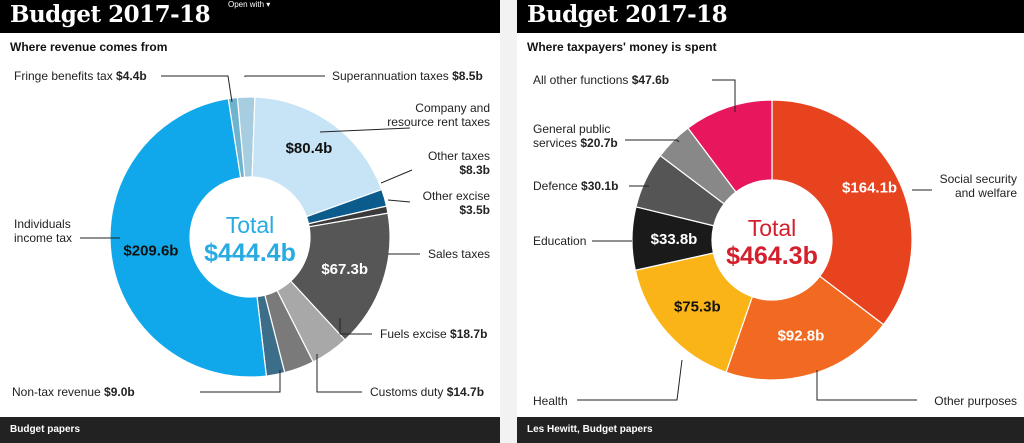 The width and height of the screenshot is (1024, 443). I want to click on panel-divider, so click(508, 221).